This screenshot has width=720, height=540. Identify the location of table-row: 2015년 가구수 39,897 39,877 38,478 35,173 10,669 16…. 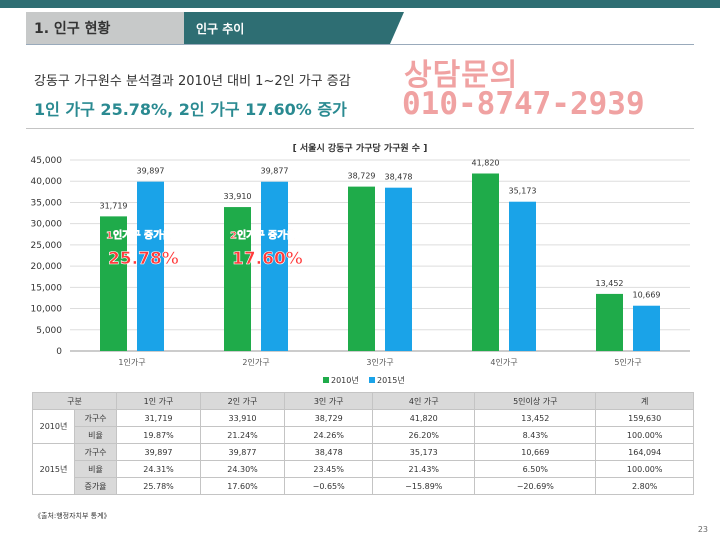
(363, 469).